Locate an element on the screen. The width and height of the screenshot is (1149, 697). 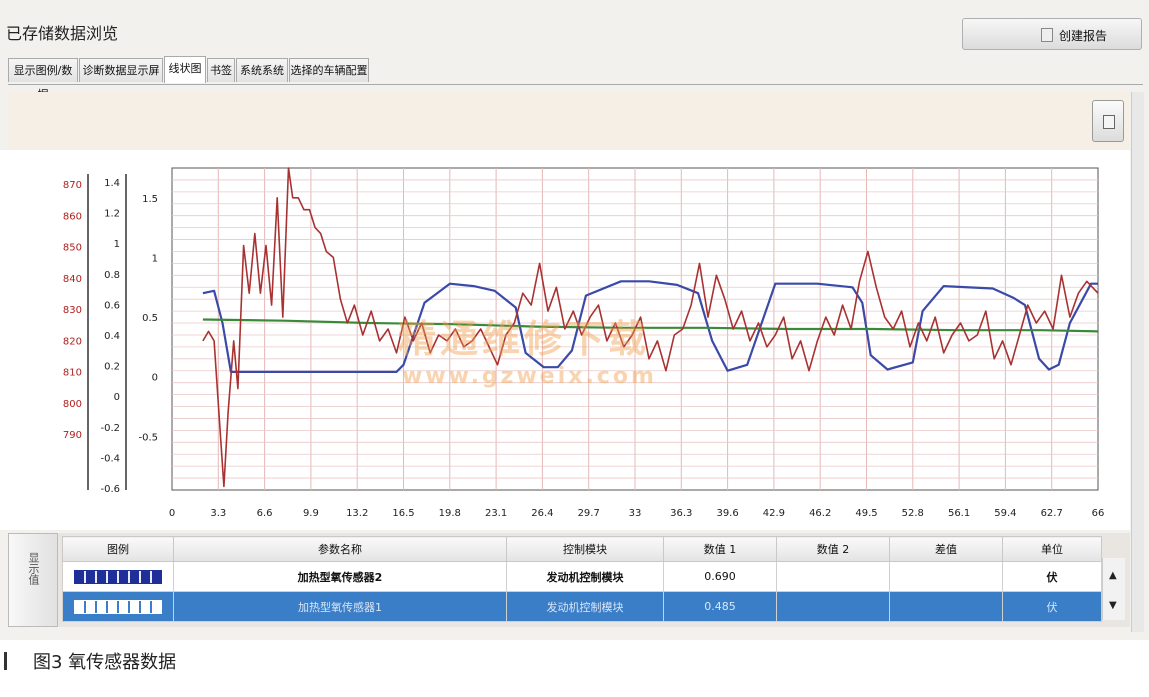
x-tick-label: 3.3 is located at coordinates (218, 513).